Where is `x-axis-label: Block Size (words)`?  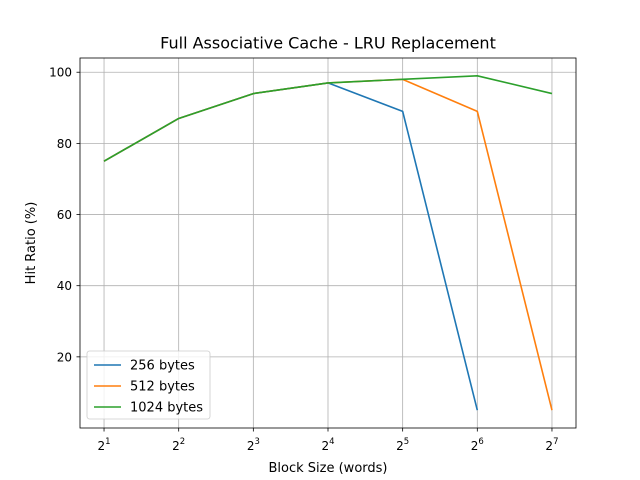
x-axis-label: Block Size (words) is located at coordinates (328, 468).